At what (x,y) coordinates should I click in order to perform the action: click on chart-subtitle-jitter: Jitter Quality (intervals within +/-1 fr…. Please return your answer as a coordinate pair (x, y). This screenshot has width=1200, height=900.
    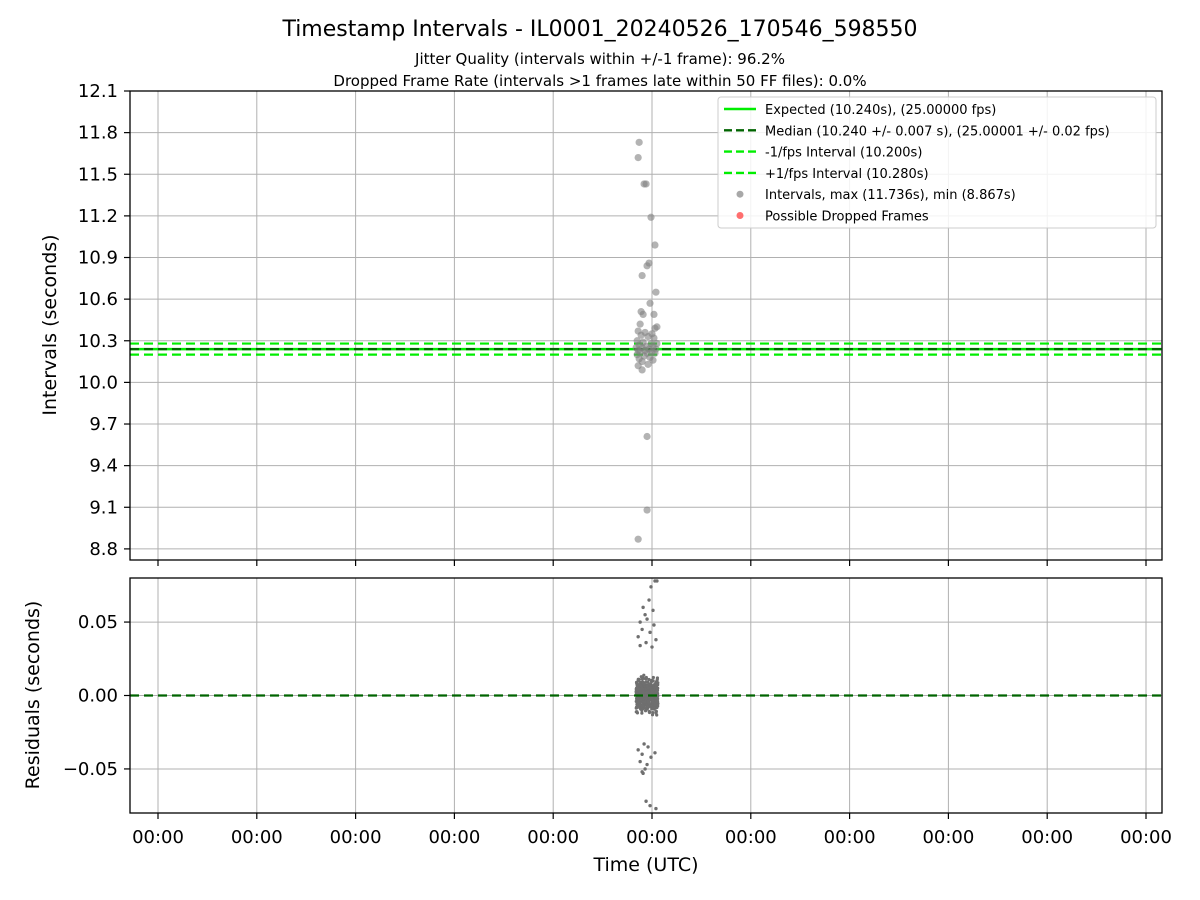
    Looking at the image, I should click on (599, 59).